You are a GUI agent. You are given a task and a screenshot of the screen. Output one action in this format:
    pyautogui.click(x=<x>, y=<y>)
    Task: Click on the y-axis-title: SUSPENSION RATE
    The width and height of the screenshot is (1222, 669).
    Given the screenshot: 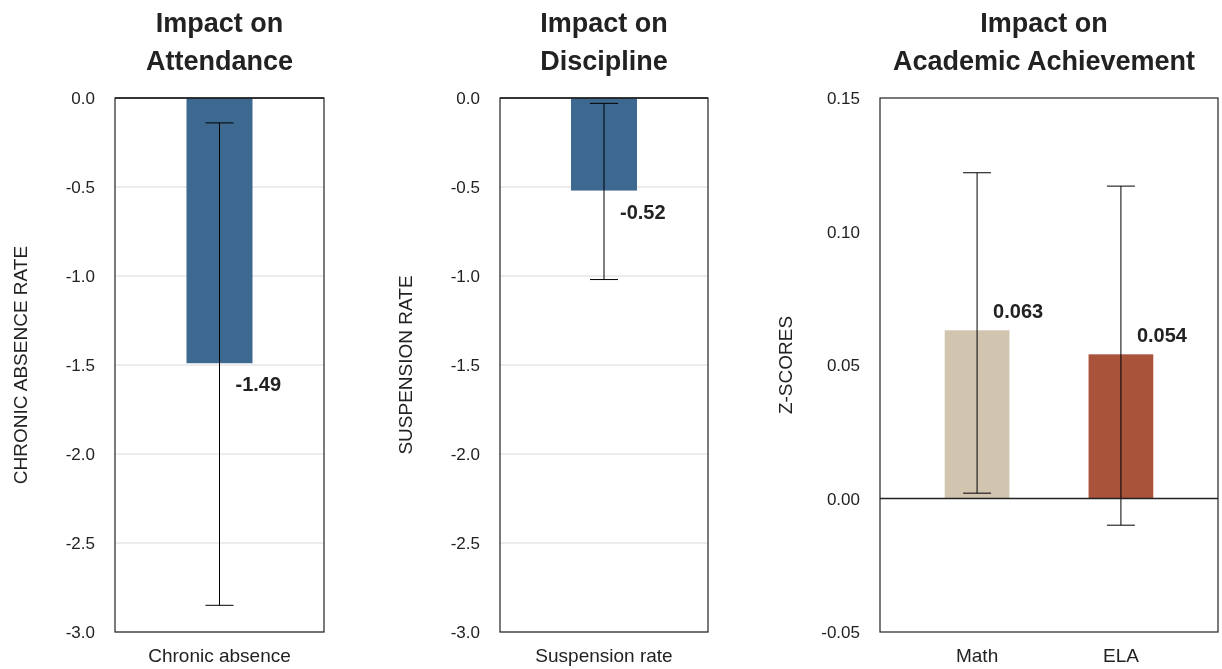 What is the action you would take?
    pyautogui.click(x=405, y=365)
    